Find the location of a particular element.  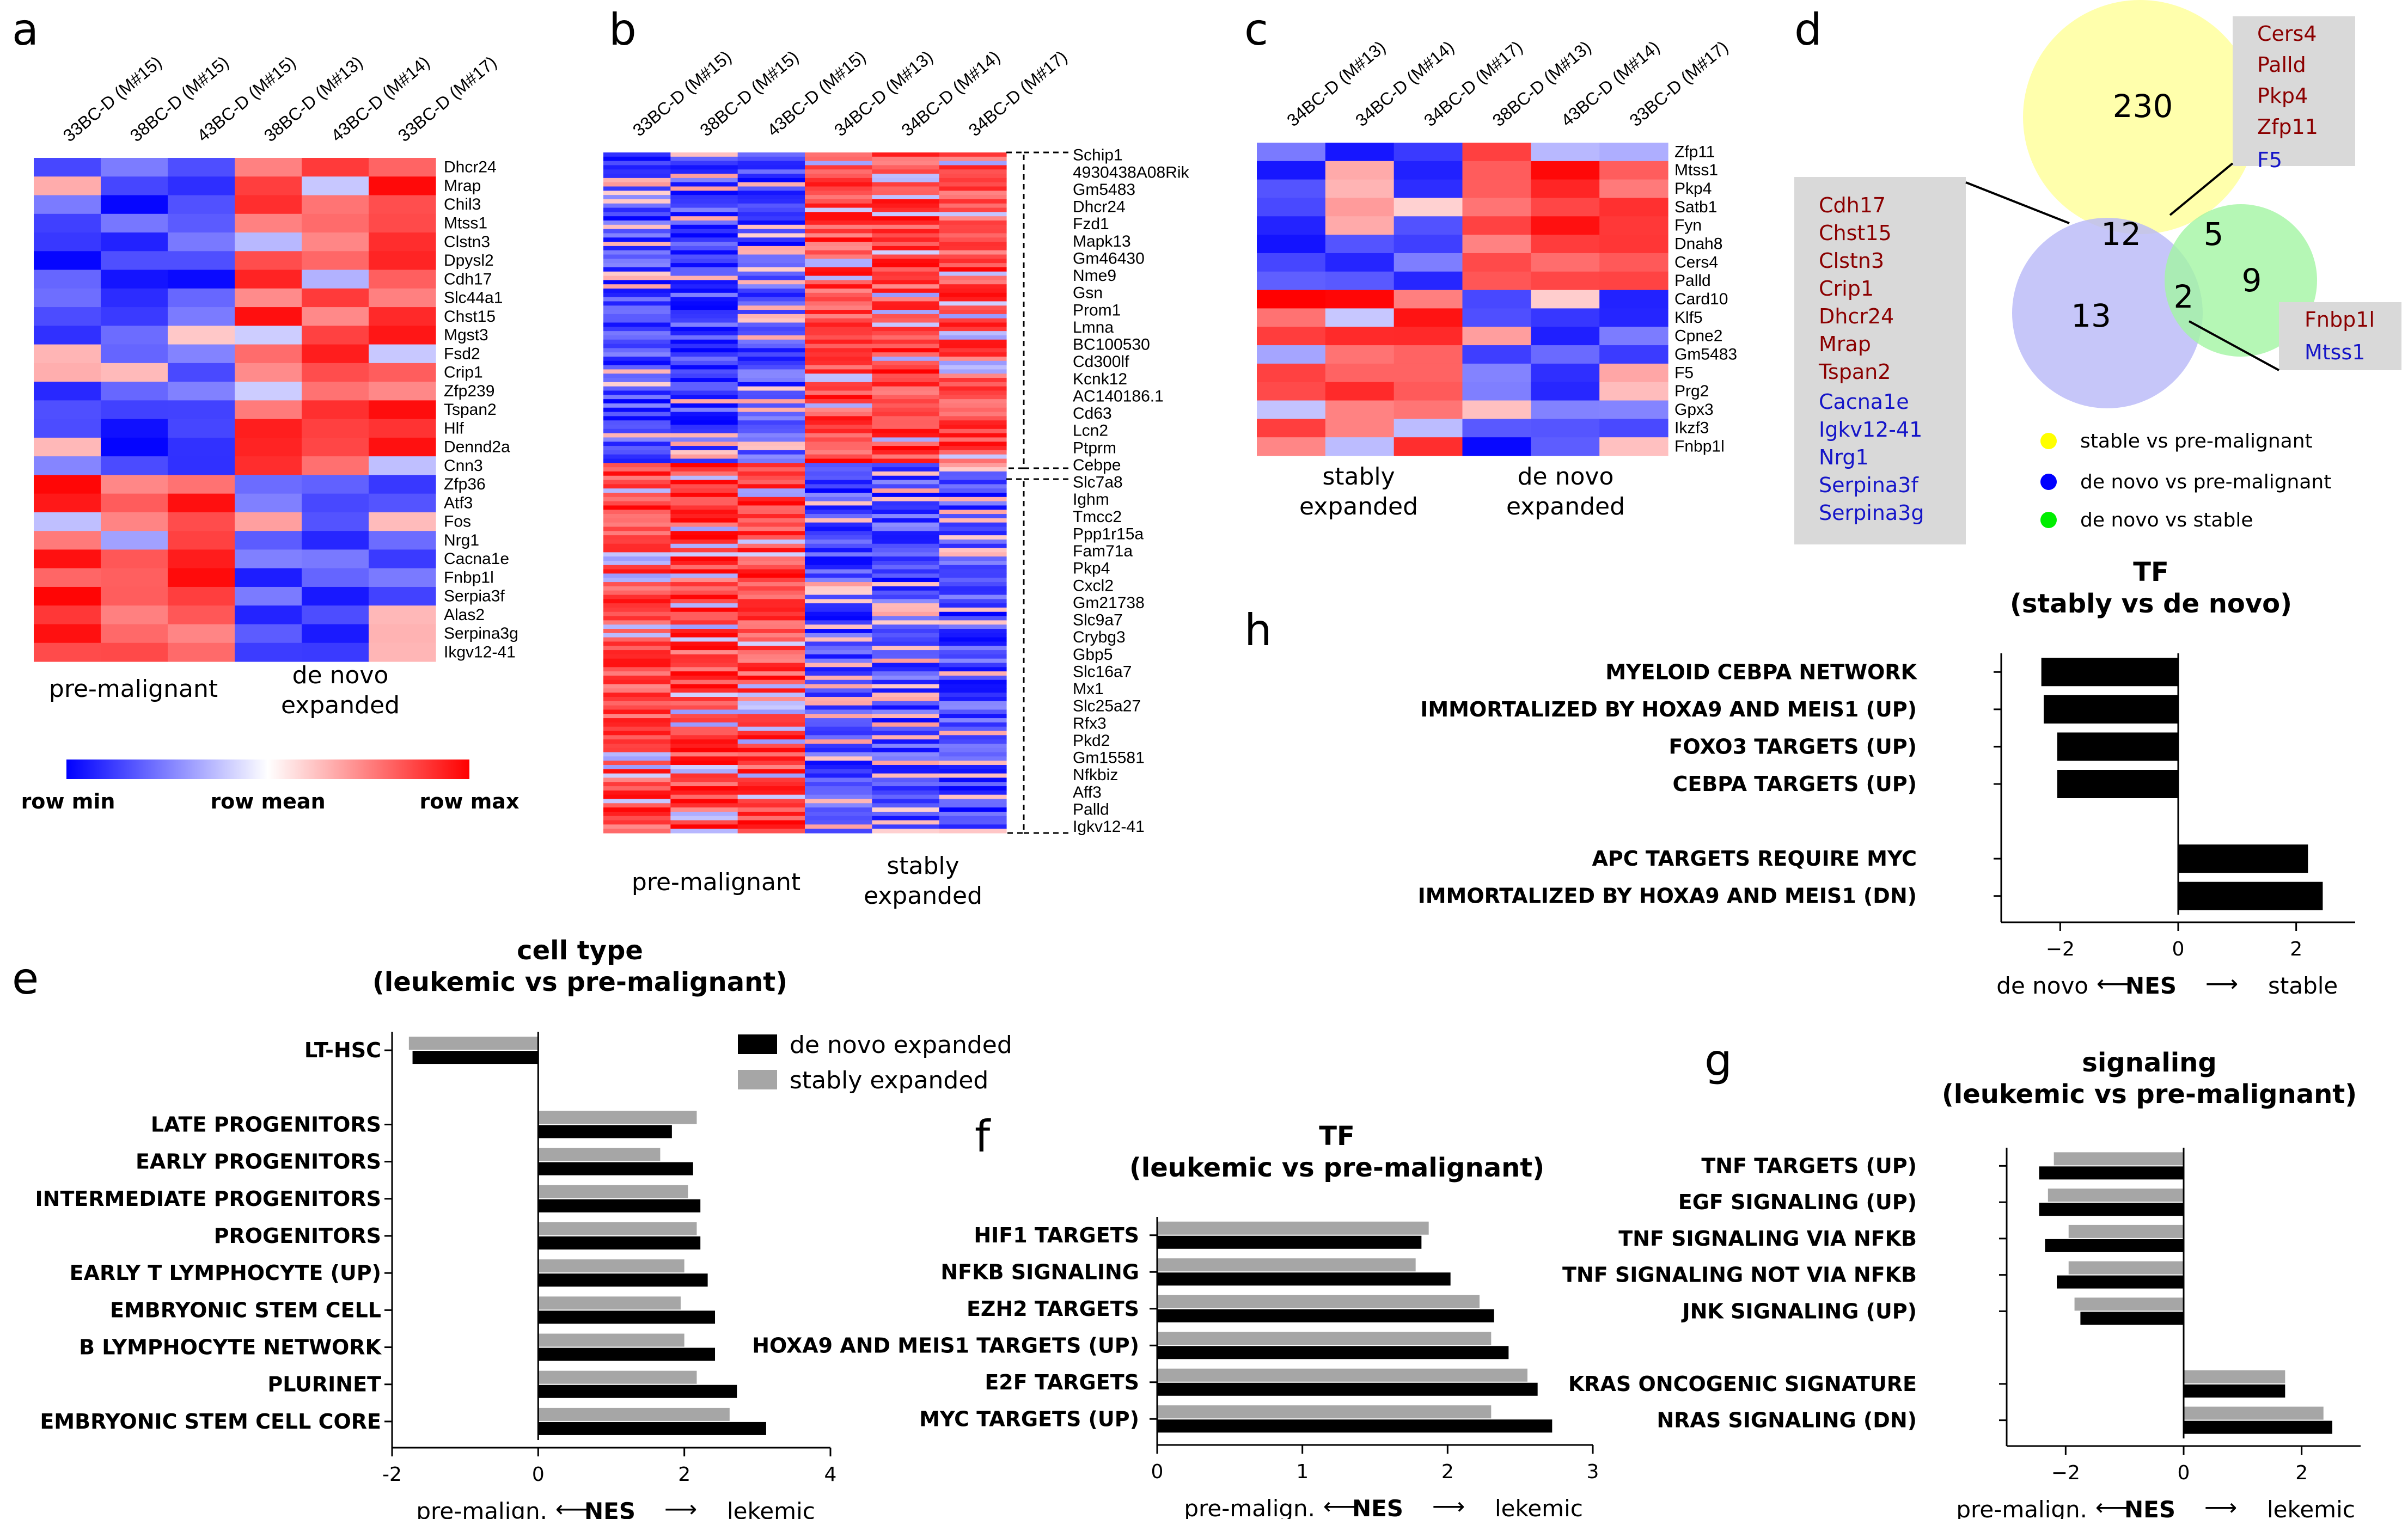

venn-gene-down: Nrg1 is located at coordinates (1844, 457).